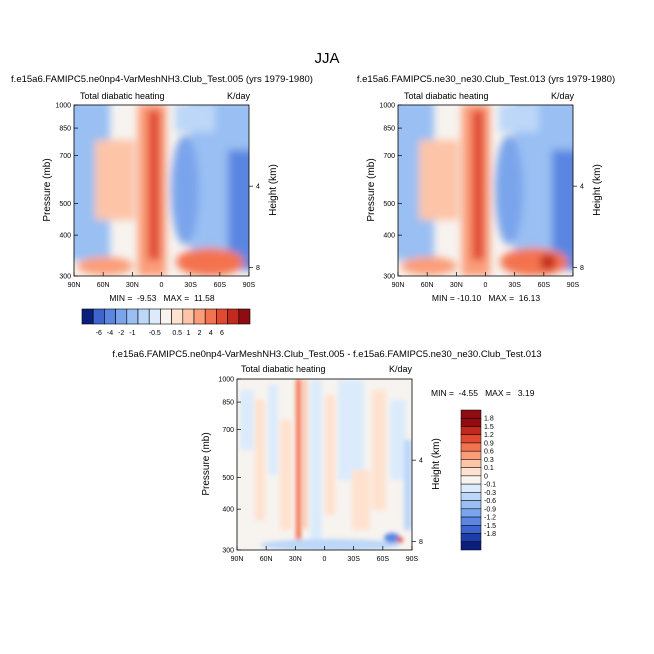  Describe the element at coordinates (383, 559) in the screenshot. I see `panel-diff-xtick-label: 60S` at that location.